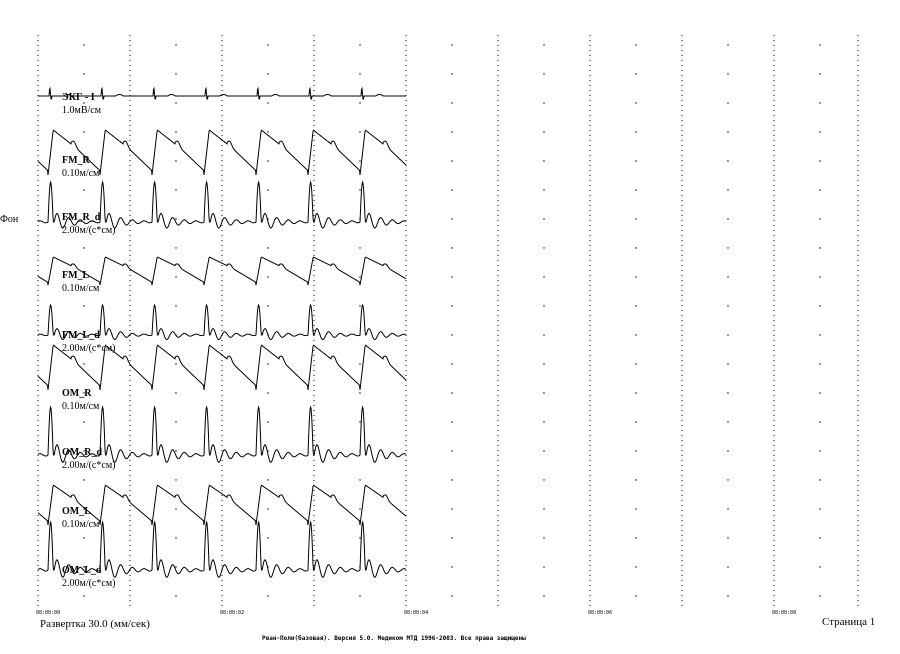 The width and height of the screenshot is (900, 654). What do you see at coordinates (416, 613) in the screenshot?
I see `time-mark: 00:00:04` at bounding box center [416, 613].